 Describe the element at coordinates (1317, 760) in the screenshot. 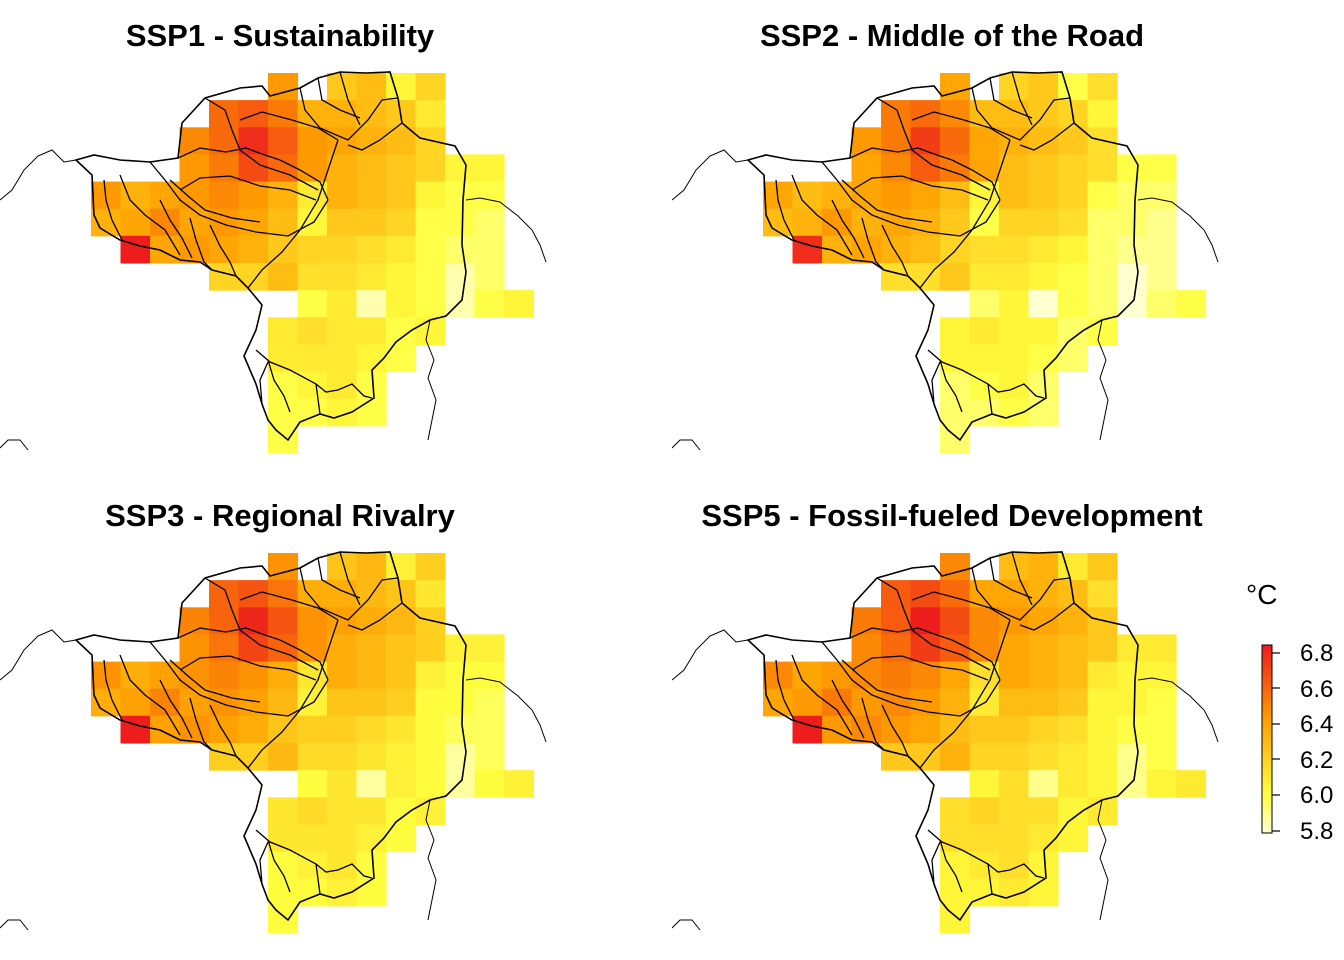

I see `legend-tick-label: 6.2` at that location.